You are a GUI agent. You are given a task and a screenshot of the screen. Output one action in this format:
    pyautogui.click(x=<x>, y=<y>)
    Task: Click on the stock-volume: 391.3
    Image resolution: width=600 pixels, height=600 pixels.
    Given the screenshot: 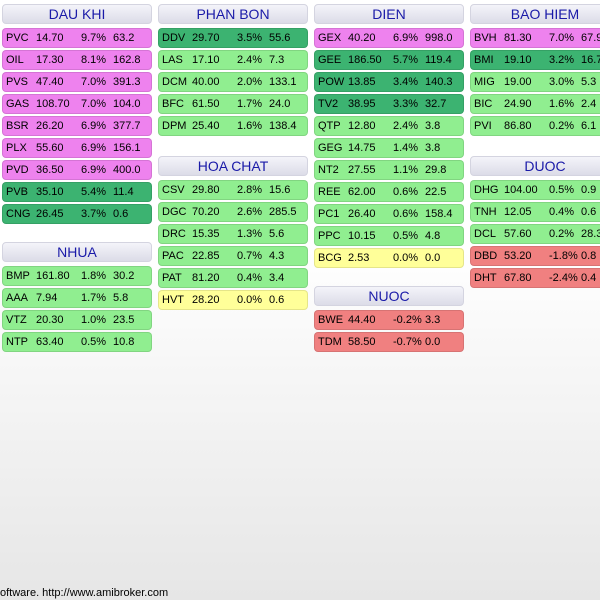 What is the action you would take?
    pyautogui.click(x=127, y=82)
    